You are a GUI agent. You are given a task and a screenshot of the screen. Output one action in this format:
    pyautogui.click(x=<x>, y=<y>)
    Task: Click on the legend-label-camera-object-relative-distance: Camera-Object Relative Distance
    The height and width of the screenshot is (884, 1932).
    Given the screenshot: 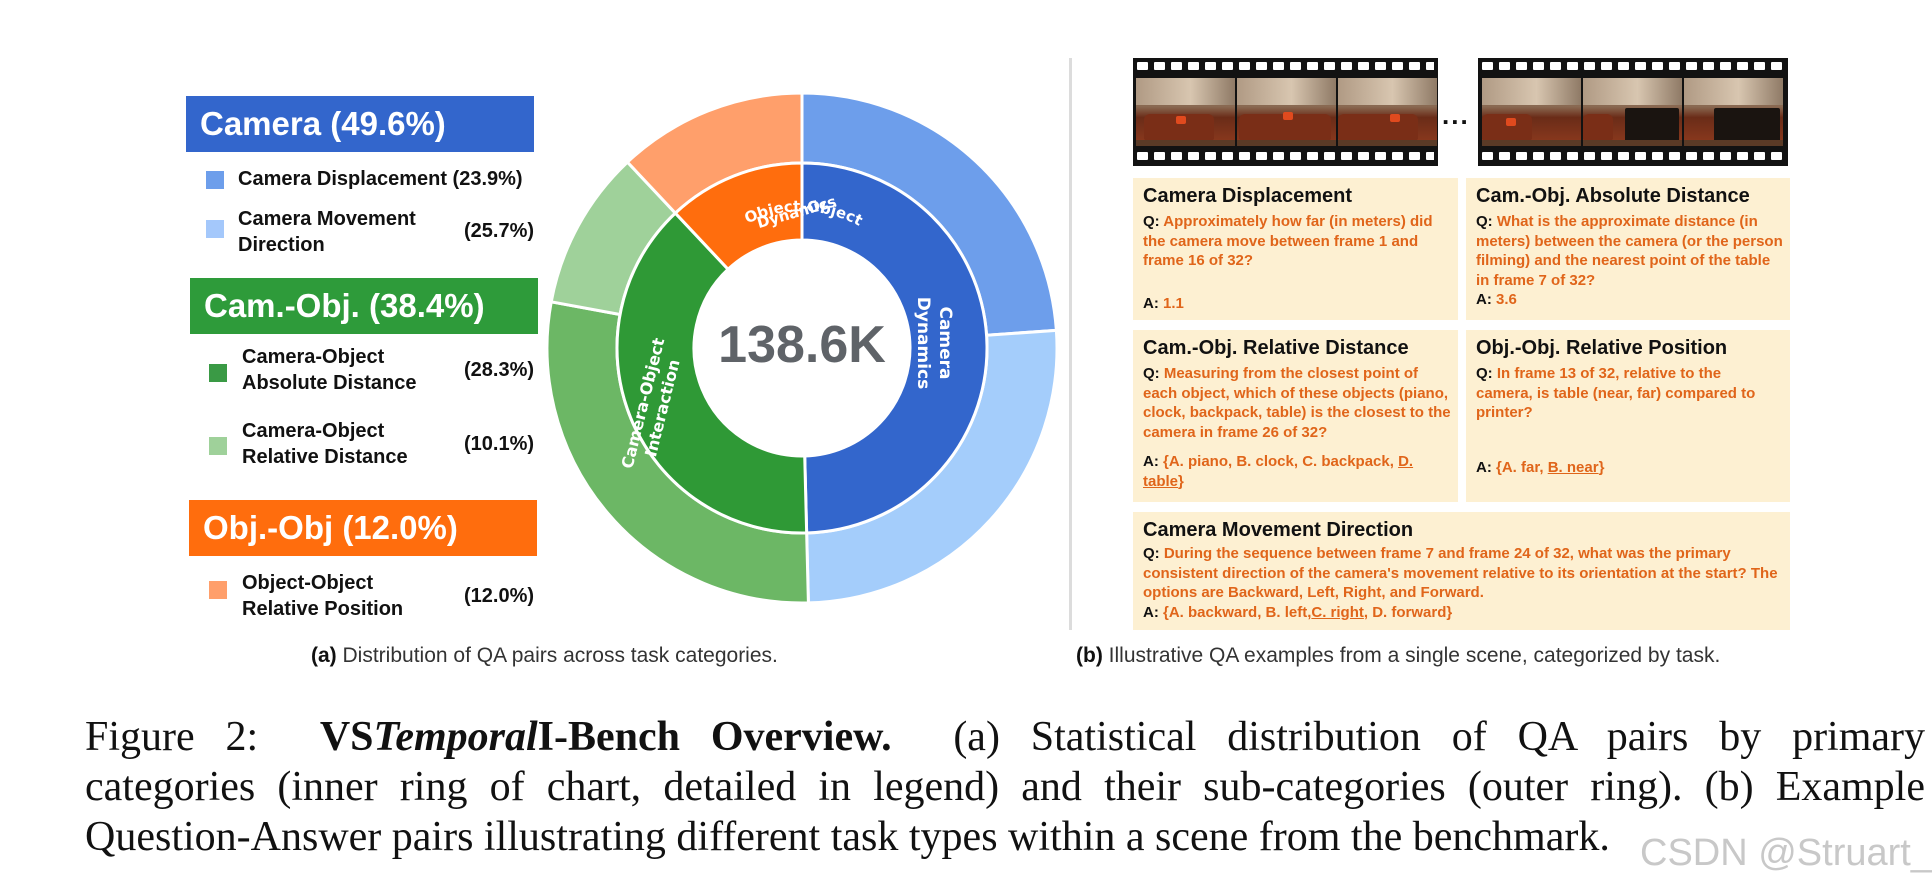 What is the action you would take?
    pyautogui.click(x=325, y=444)
    